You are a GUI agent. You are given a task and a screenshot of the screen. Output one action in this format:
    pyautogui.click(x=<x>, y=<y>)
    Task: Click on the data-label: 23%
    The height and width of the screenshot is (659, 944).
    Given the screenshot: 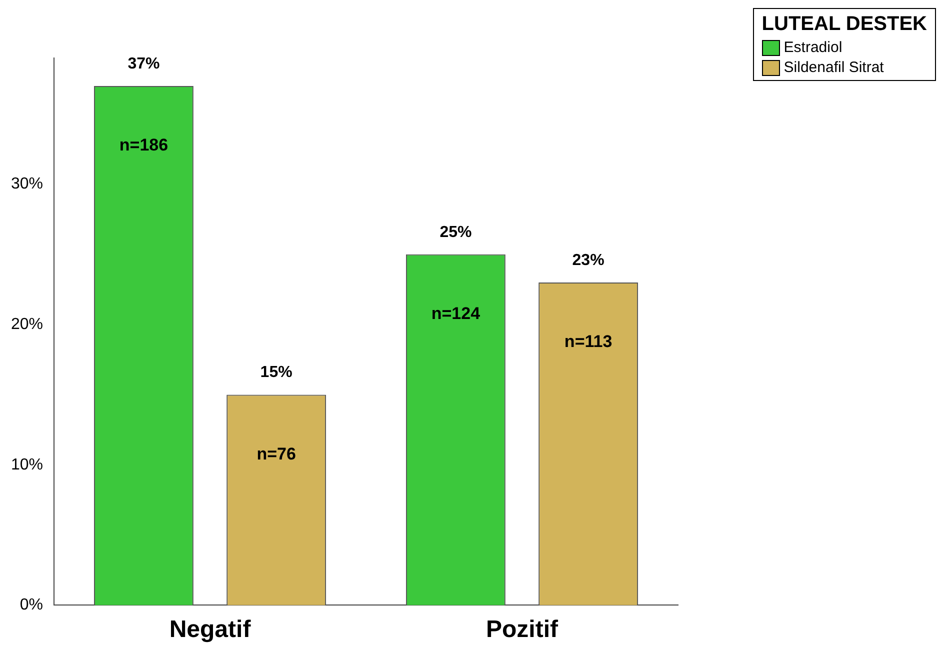 What is the action you would take?
    pyautogui.click(x=588, y=260)
    